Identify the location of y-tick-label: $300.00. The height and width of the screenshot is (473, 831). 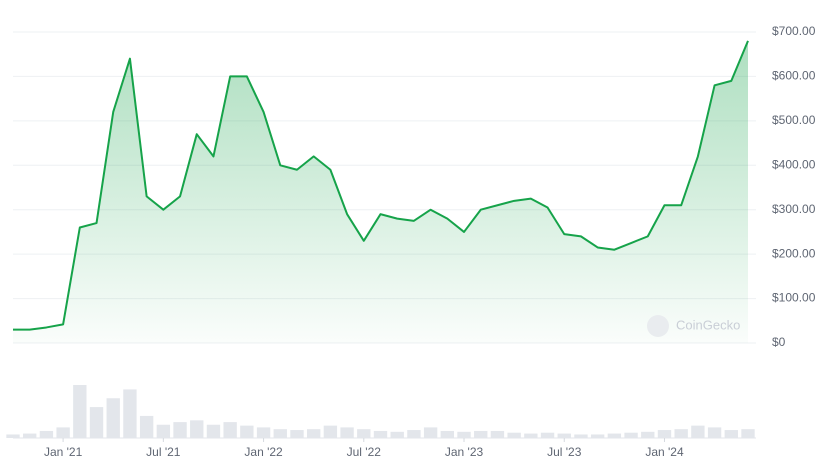
(794, 209).